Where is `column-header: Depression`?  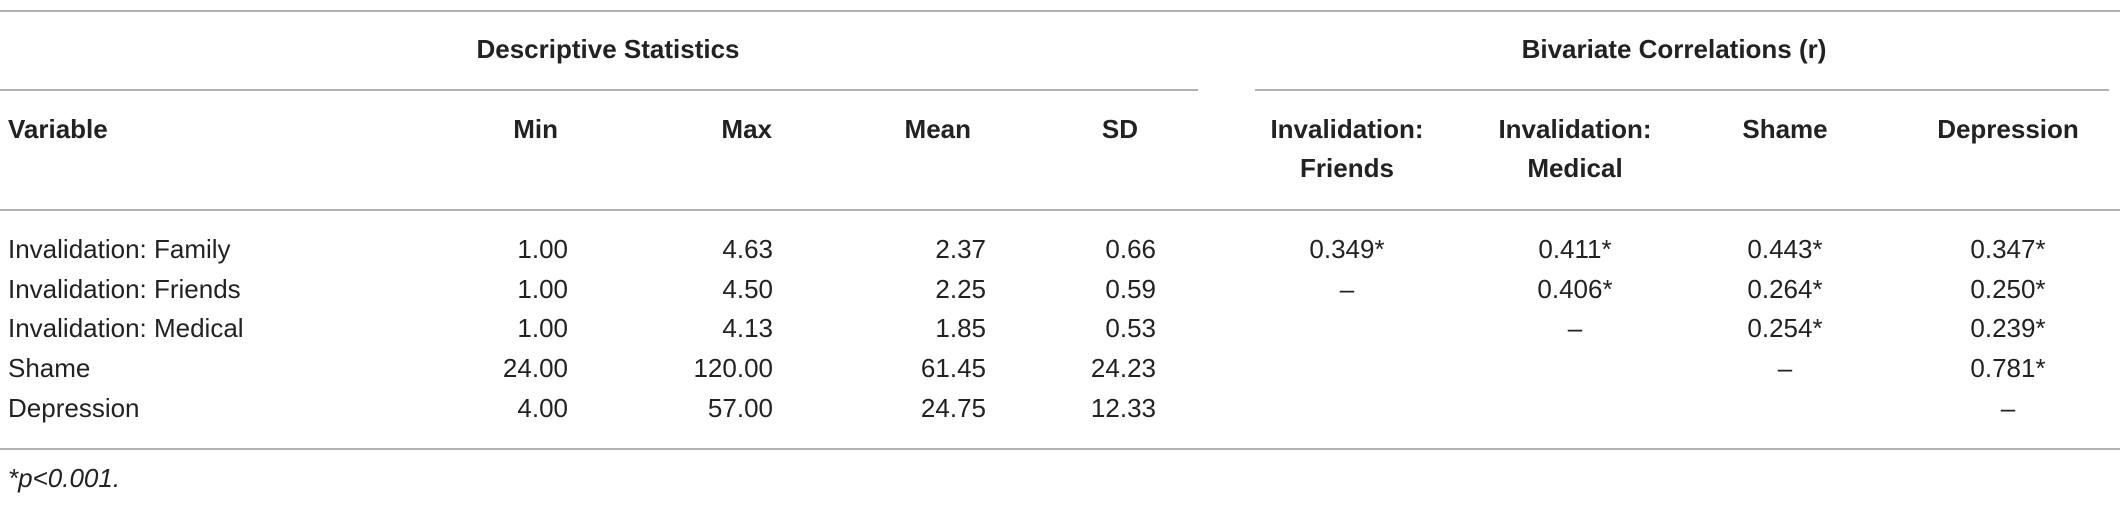
column-header: Depression is located at coordinates (2008, 129).